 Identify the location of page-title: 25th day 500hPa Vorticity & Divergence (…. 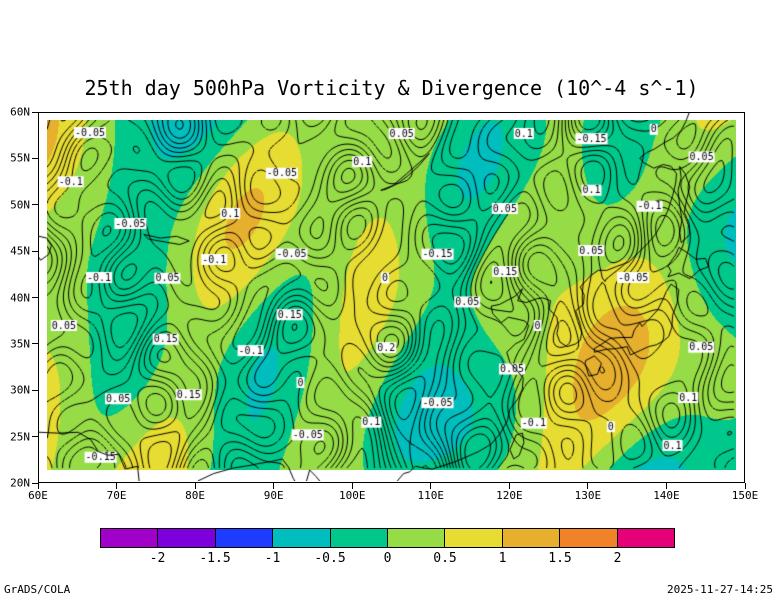
(391, 88).